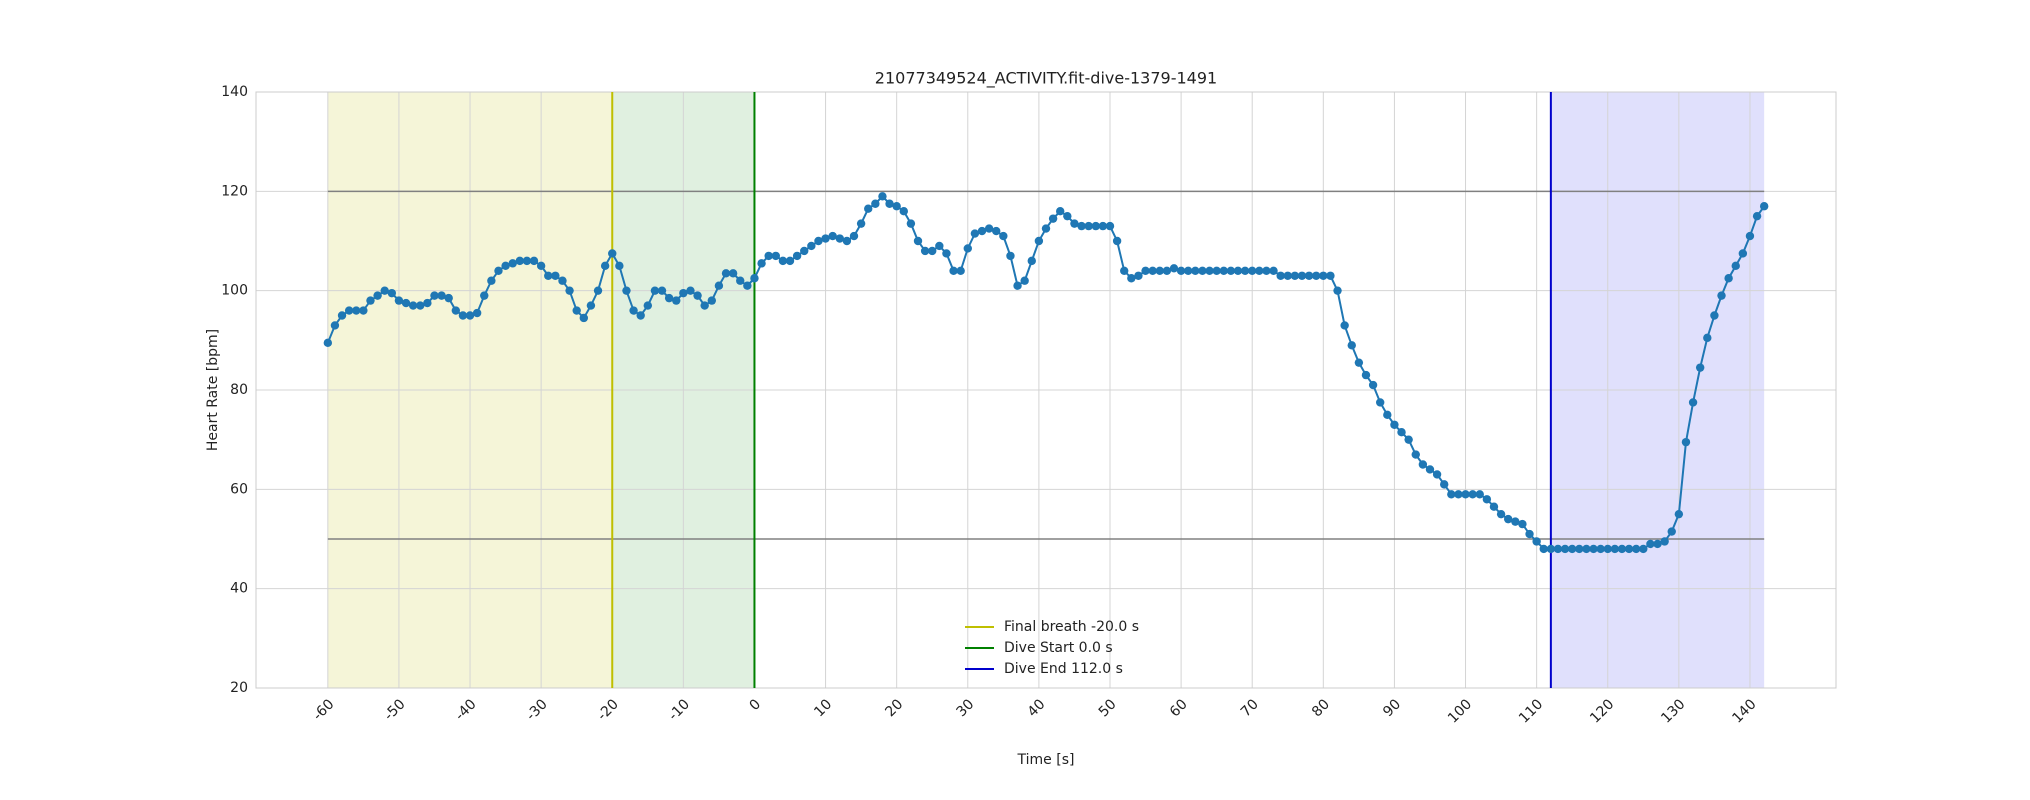 The width and height of the screenshot is (2030, 800). I want to click on x-tick-label: 60, so click(1179, 708).